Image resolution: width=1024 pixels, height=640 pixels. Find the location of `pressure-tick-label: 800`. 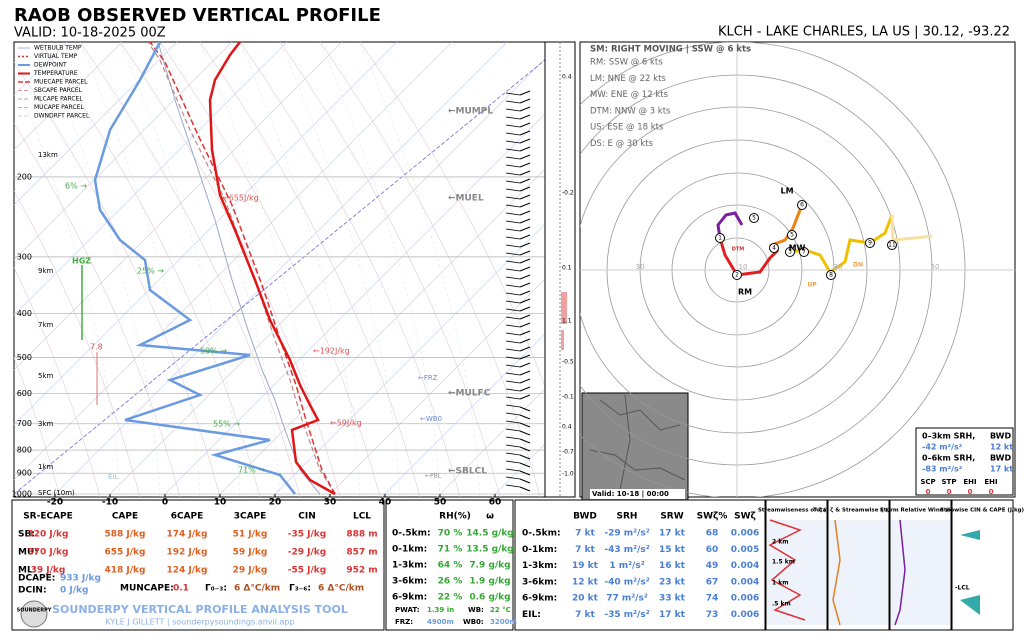

pressure-tick-label: 800 is located at coordinates (24, 450).